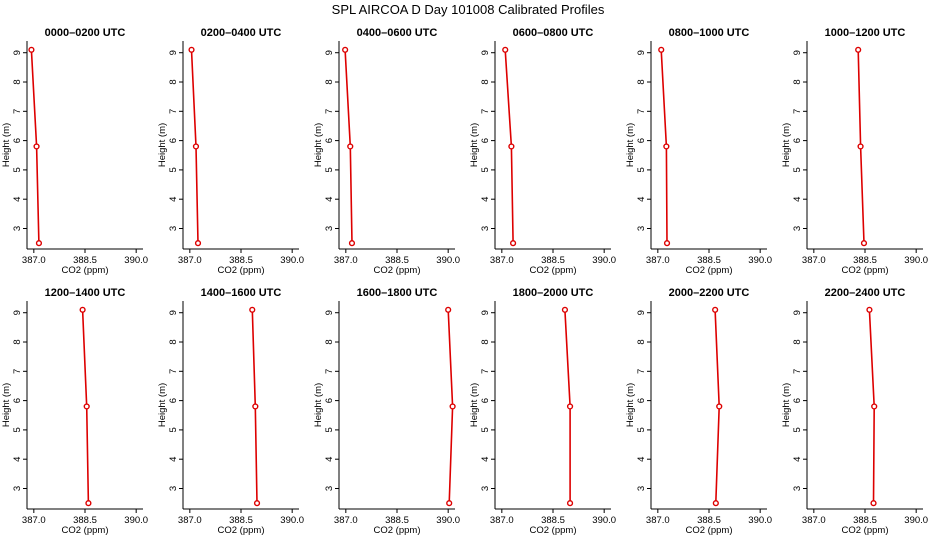 This screenshot has width=936, height=540. What do you see at coordinates (397, 33) in the screenshot?
I see `panel-title: 0400–0600 UTC` at bounding box center [397, 33].